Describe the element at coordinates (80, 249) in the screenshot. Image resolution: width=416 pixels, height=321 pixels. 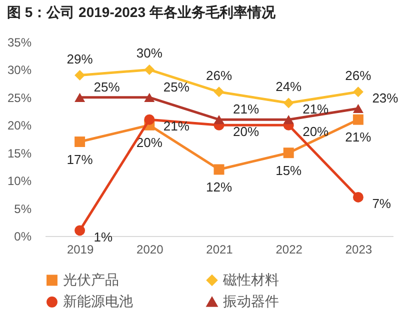
I see `x-tick-label: 2019` at that location.